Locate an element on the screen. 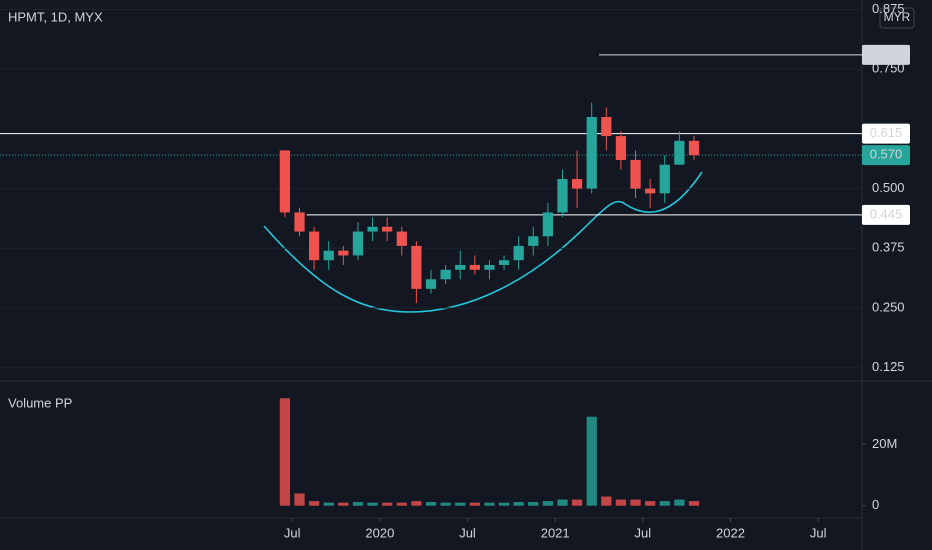 The image size is (932, 550). level-label: 0.445 is located at coordinates (886, 213).